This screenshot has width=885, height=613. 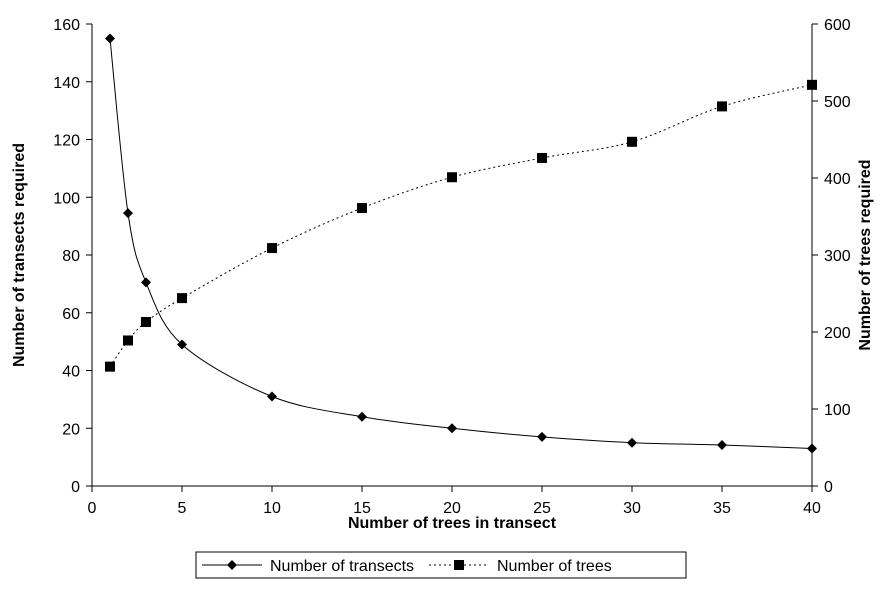 I want to click on left-y-tick-label: 120, so click(x=66, y=141).